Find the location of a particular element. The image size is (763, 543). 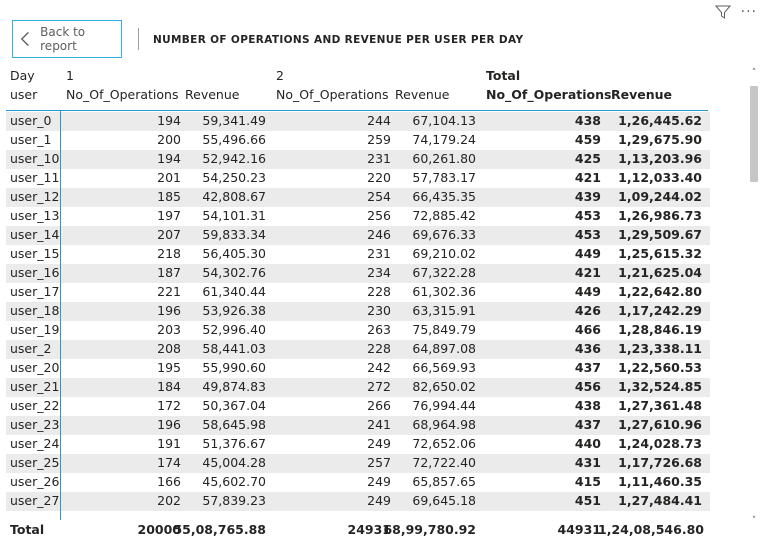

operations-2-cell: 241 is located at coordinates (379, 424).